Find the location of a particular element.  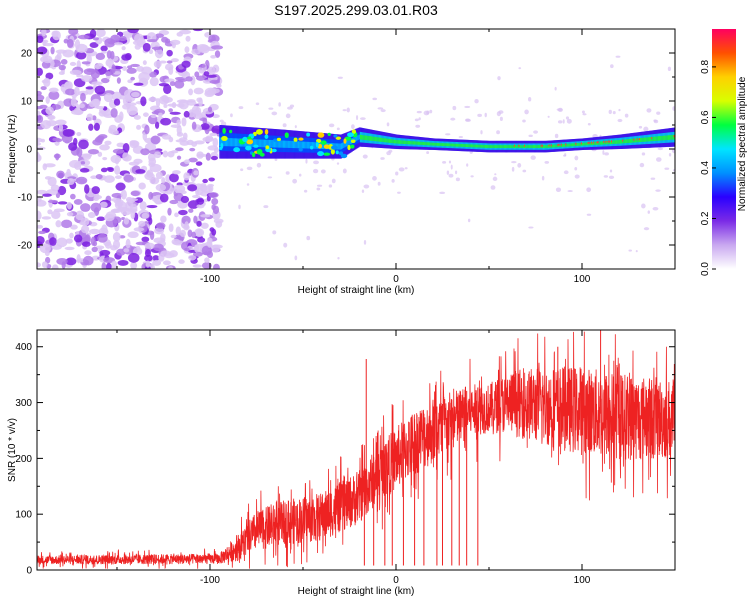

x-axis-label: Height of straight line (km) is located at coordinates (356, 591).